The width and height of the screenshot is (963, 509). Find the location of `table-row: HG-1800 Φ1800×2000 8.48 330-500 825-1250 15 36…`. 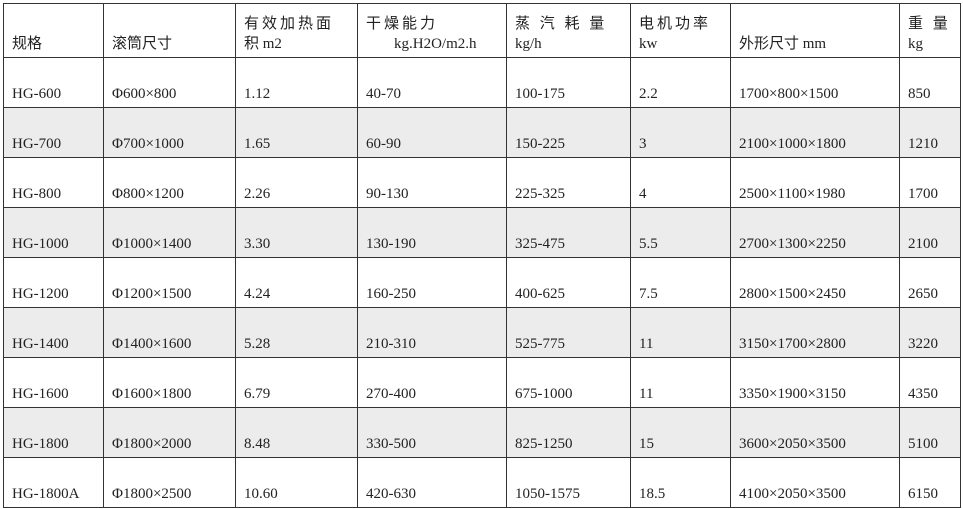

table-row: HG-1800 Φ1800×2000 8.48 330-500 825-1250 15 36… is located at coordinates (482, 432).